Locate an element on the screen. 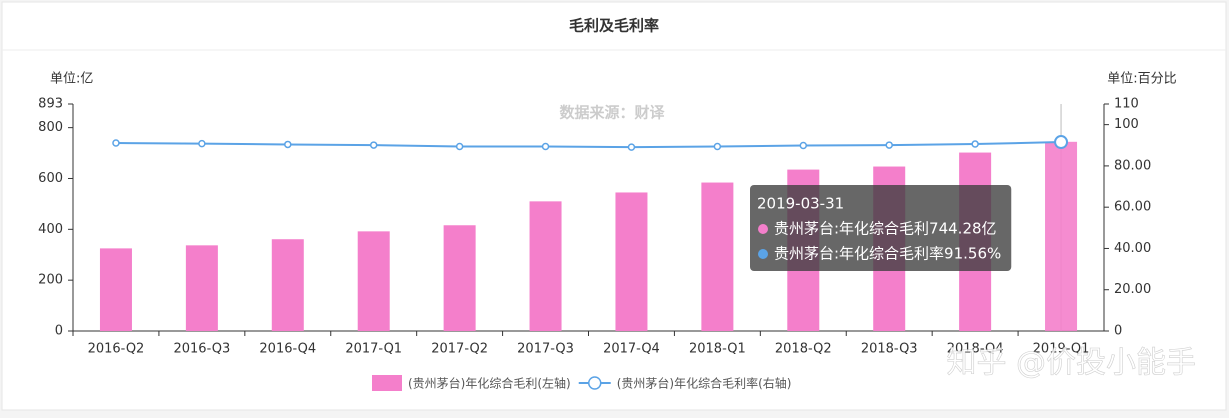 The width and height of the screenshot is (1229, 418). x-tick-label: 2016-Q4 is located at coordinates (287, 349).